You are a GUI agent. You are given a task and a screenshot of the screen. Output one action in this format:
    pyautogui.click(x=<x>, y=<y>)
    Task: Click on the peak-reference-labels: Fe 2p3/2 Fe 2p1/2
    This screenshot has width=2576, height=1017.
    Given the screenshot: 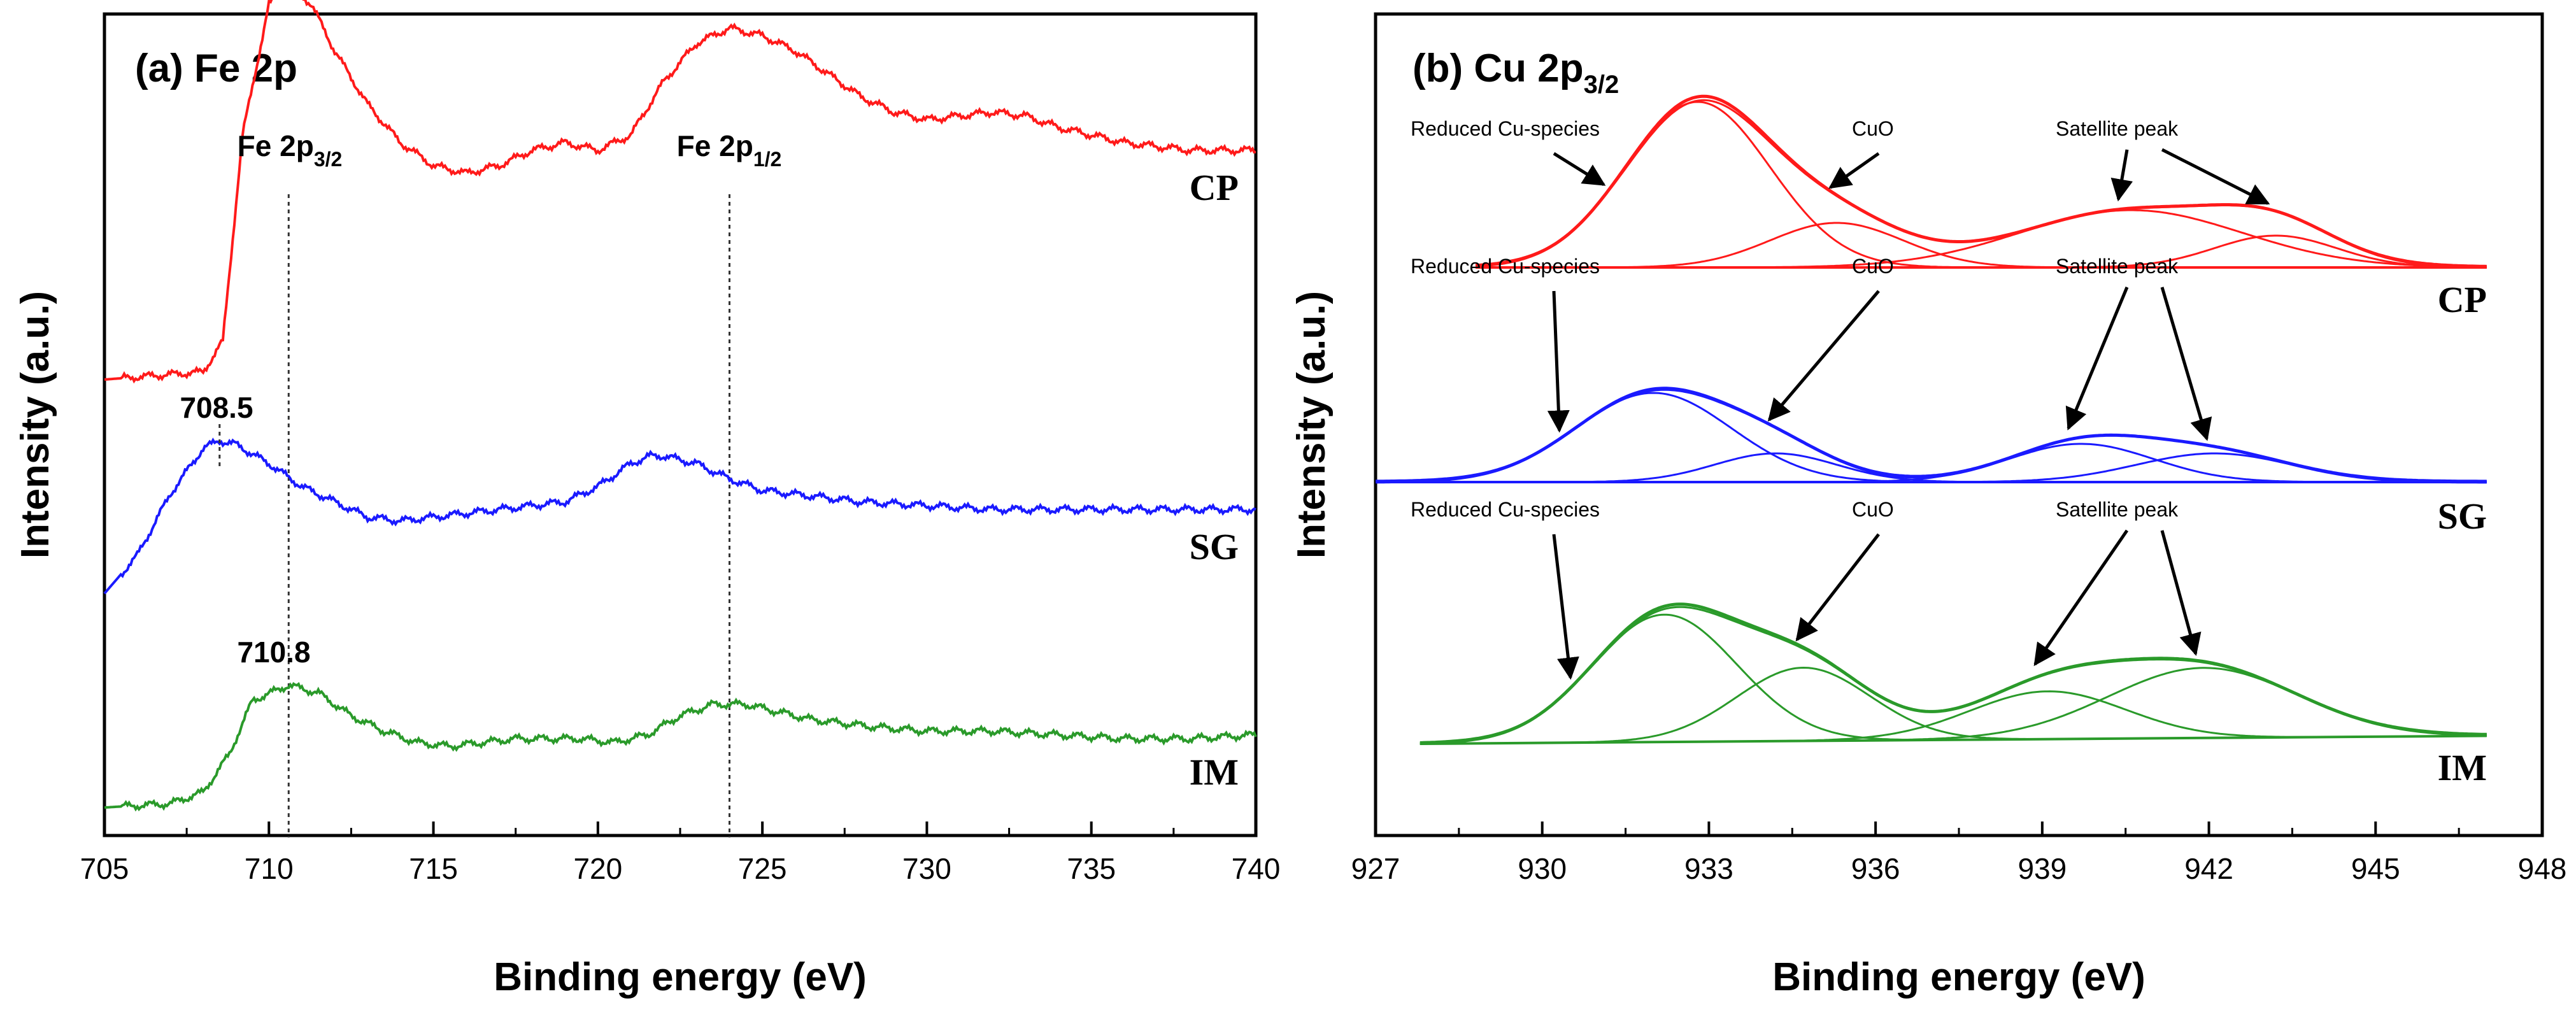 What is the action you would take?
    pyautogui.click(x=510, y=150)
    